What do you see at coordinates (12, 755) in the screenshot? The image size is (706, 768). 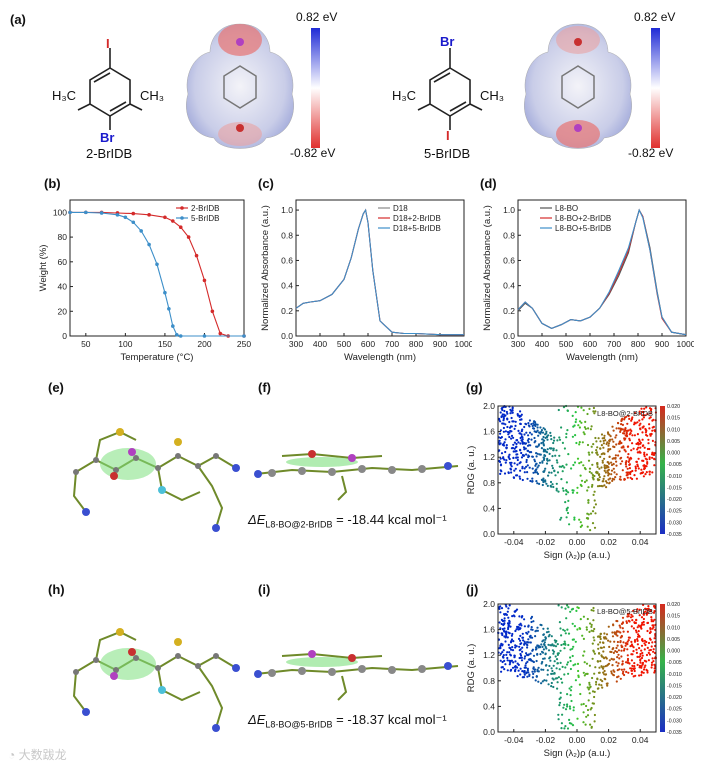 I see `watermark-icon: ◔` at bounding box center [12, 755].